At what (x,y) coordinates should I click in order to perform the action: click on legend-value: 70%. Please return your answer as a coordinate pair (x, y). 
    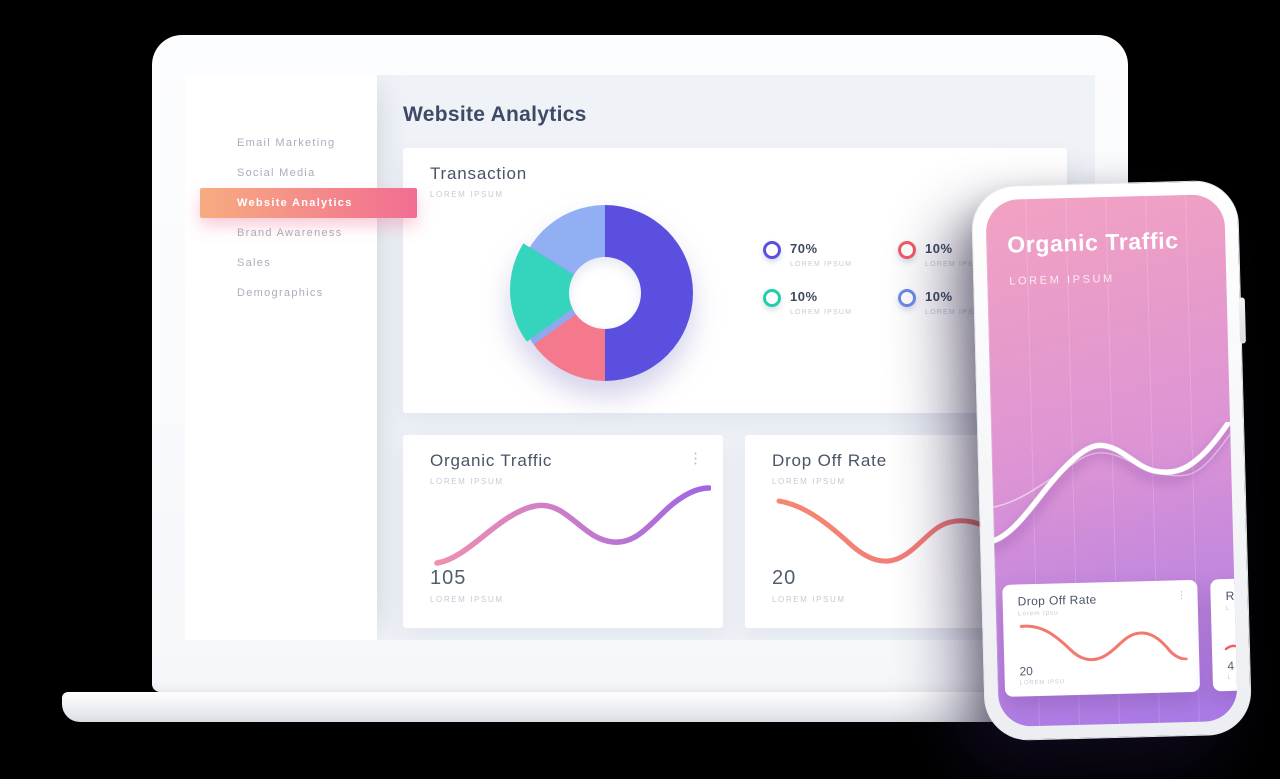
    Looking at the image, I should click on (804, 248).